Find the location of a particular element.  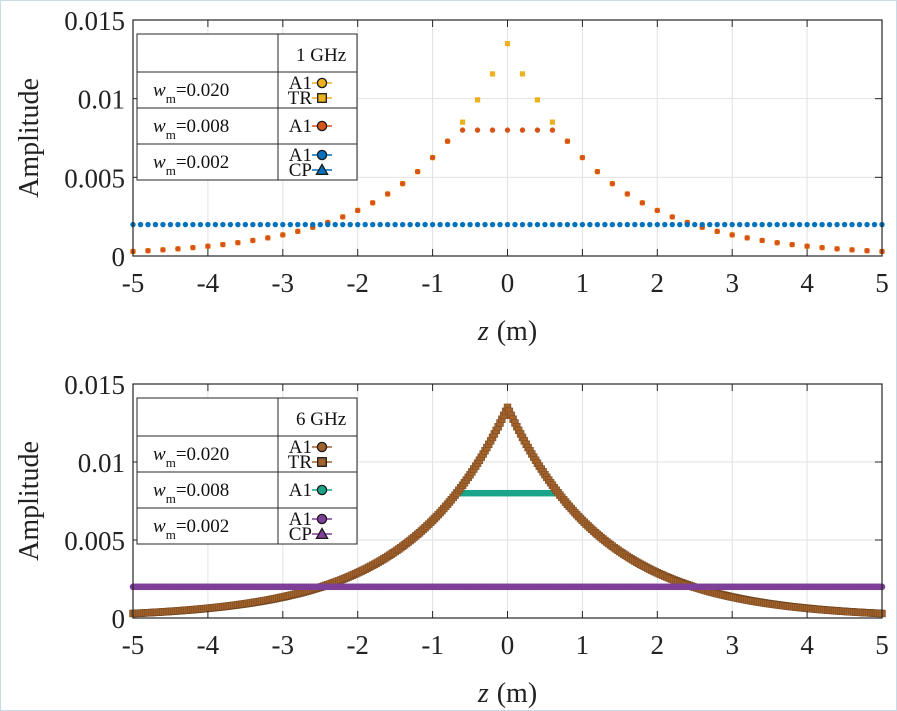

legend-entry-label: CP is located at coordinates (300, 170).